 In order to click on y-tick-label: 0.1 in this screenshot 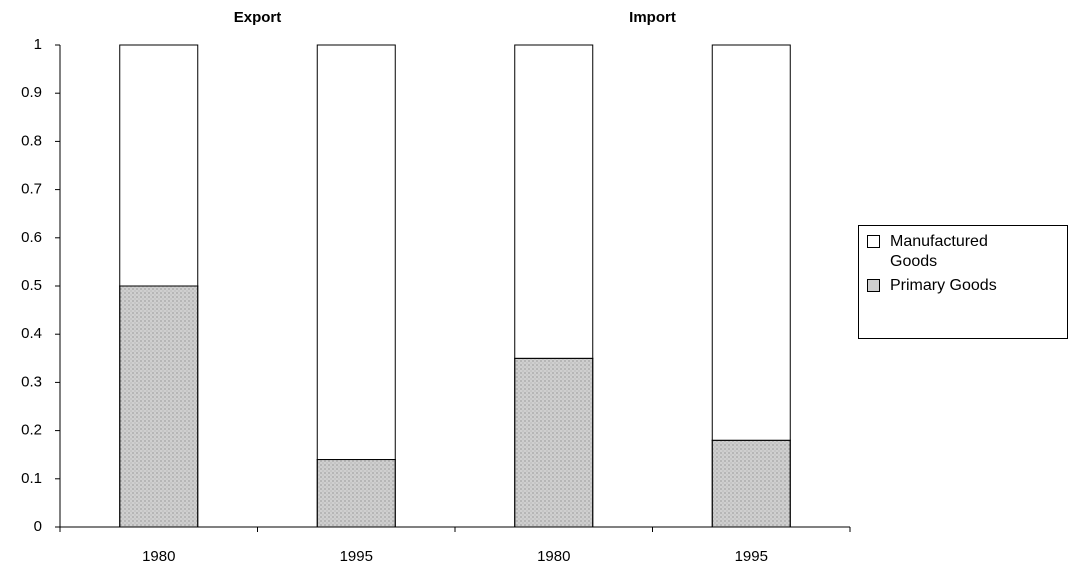, I will do `click(31, 478)`.